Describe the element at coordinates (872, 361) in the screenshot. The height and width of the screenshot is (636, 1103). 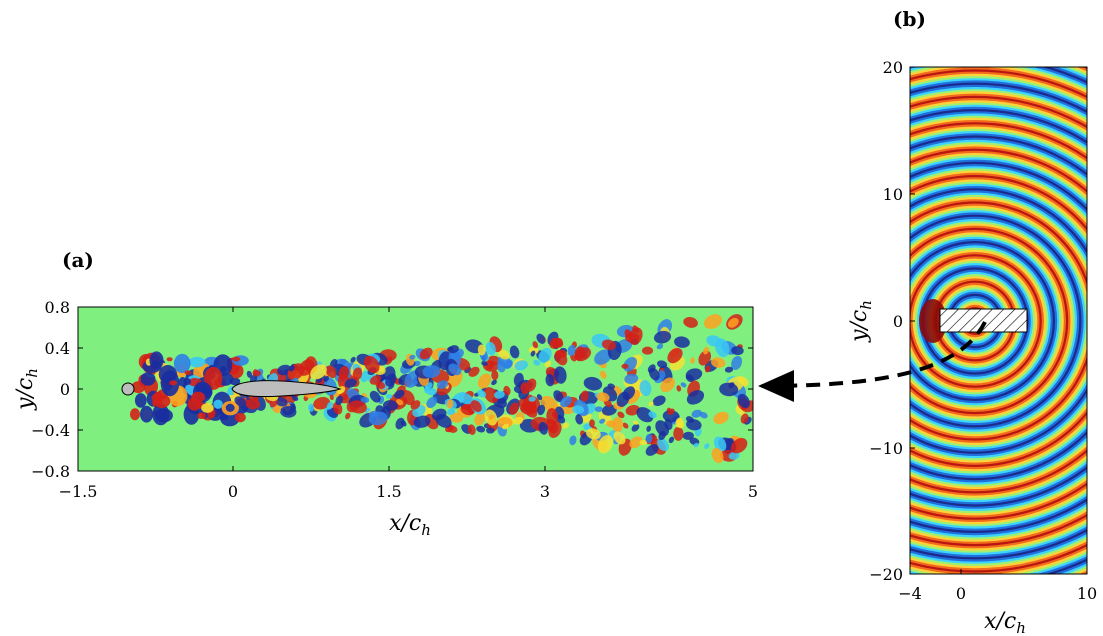
I see `zoom-arrow` at that location.